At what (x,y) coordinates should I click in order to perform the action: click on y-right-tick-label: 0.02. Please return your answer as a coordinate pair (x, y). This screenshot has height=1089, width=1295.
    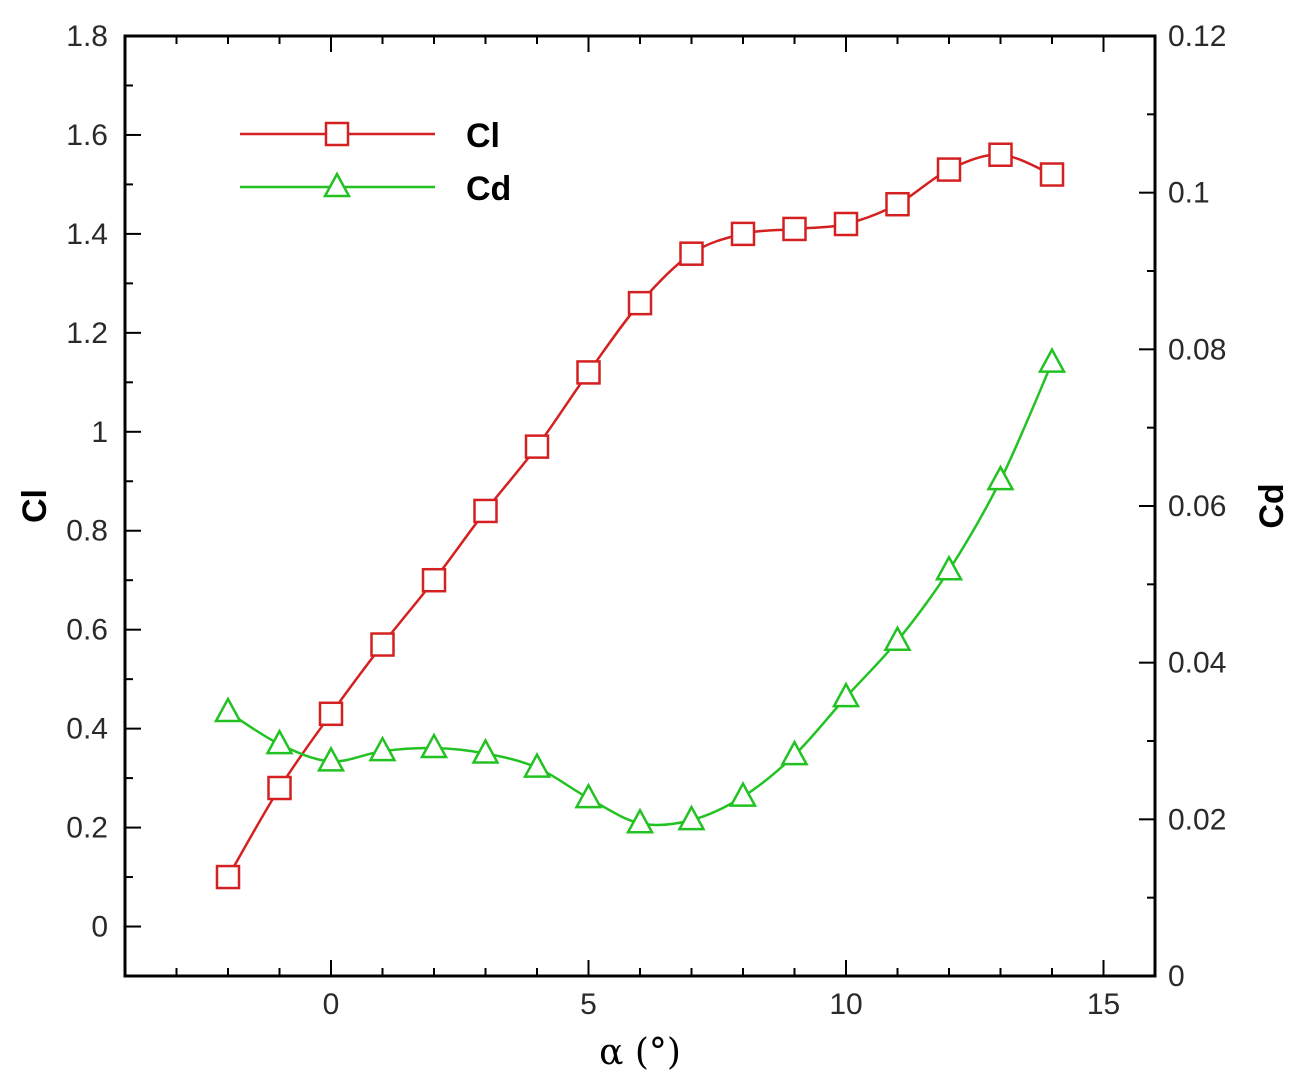
    Looking at the image, I should click on (1197, 819).